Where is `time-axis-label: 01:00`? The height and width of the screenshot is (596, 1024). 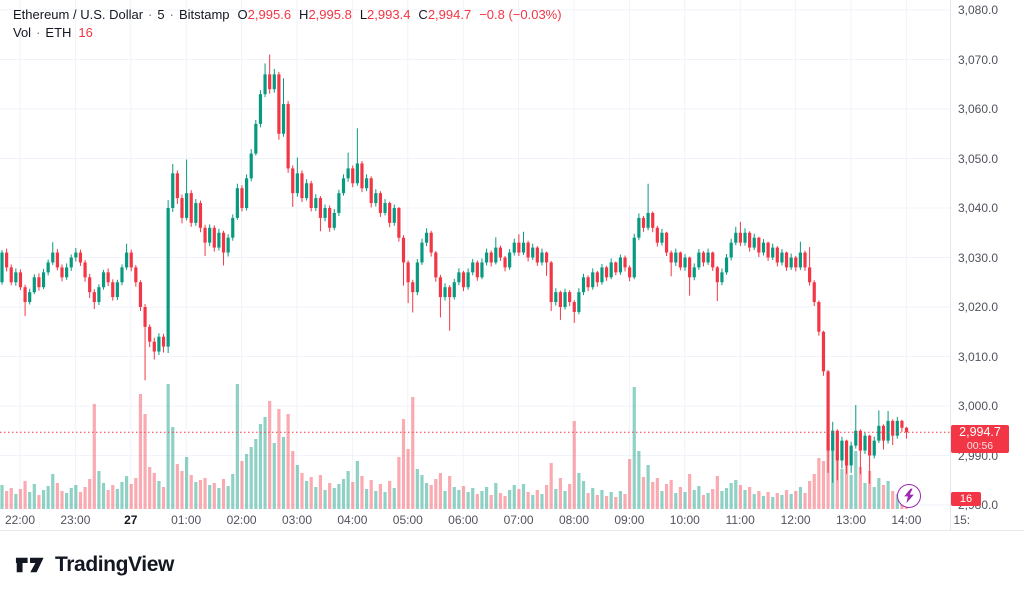 time-axis-label: 01:00 is located at coordinates (186, 520).